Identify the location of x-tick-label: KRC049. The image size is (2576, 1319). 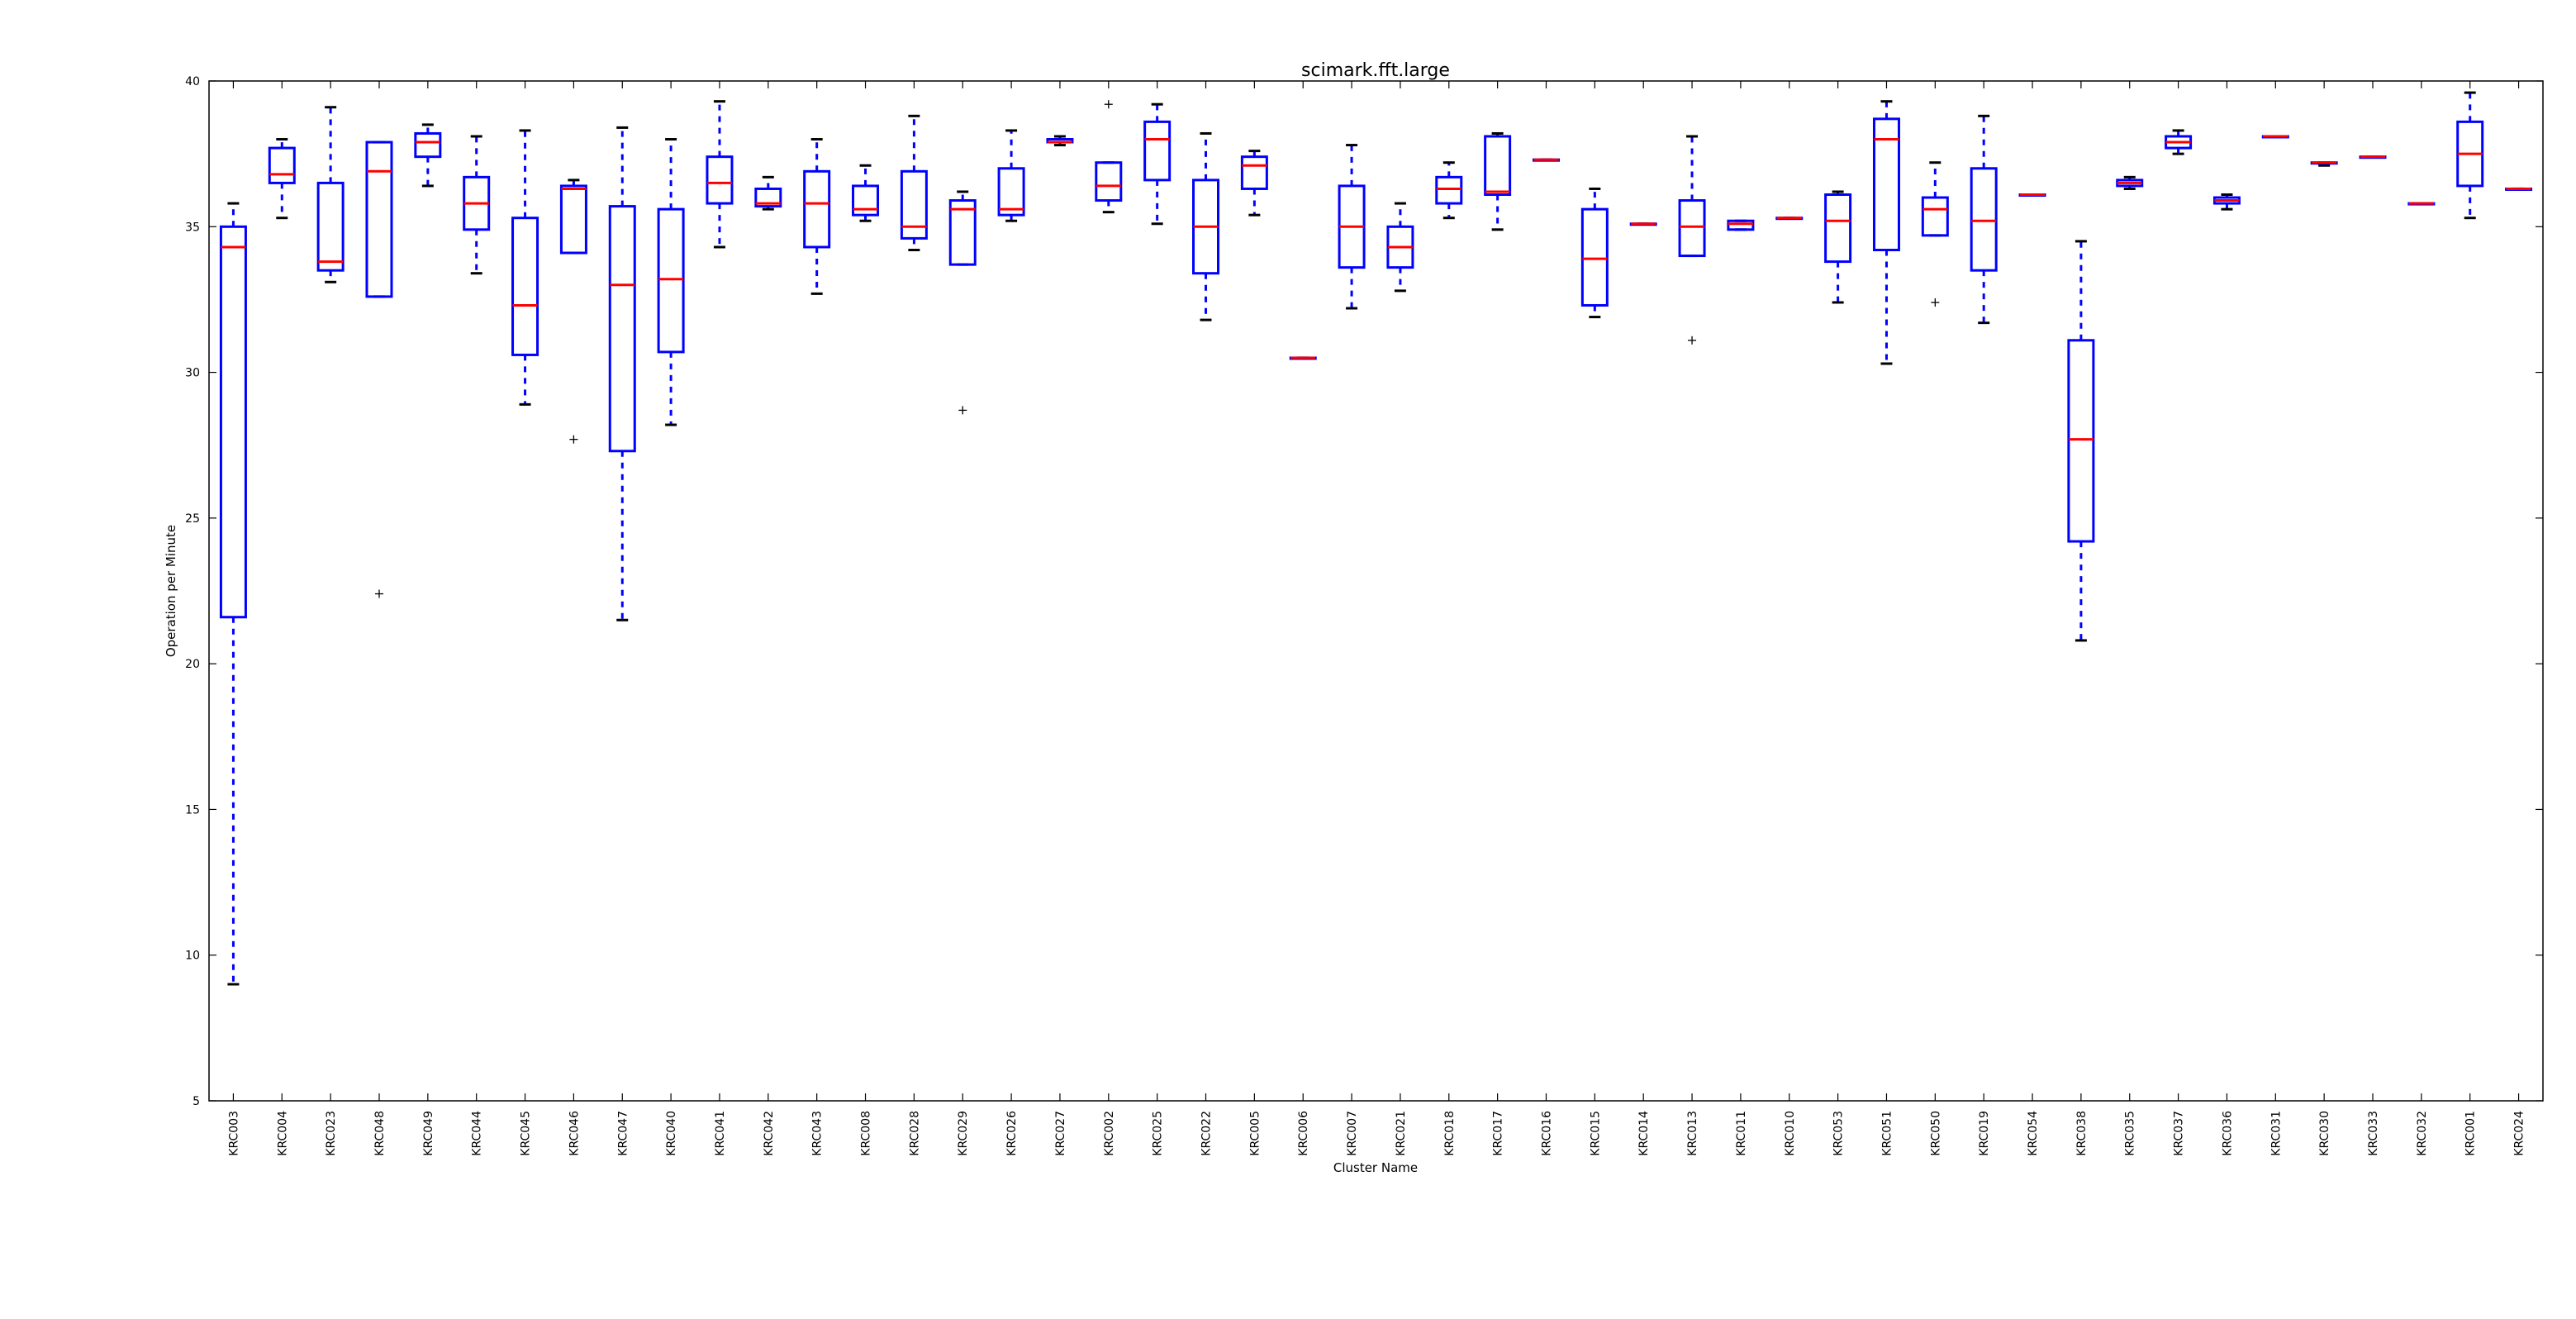
(429, 1133).